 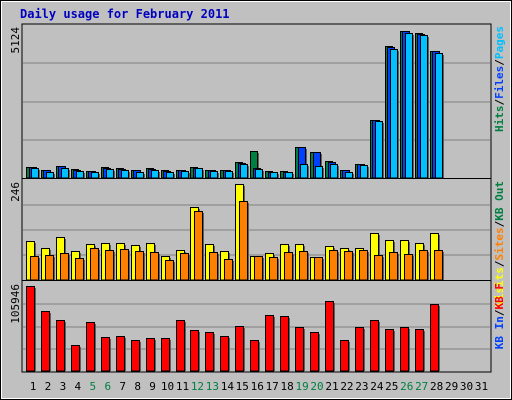 I want to click on day-label-8: 8, so click(x=137, y=386).